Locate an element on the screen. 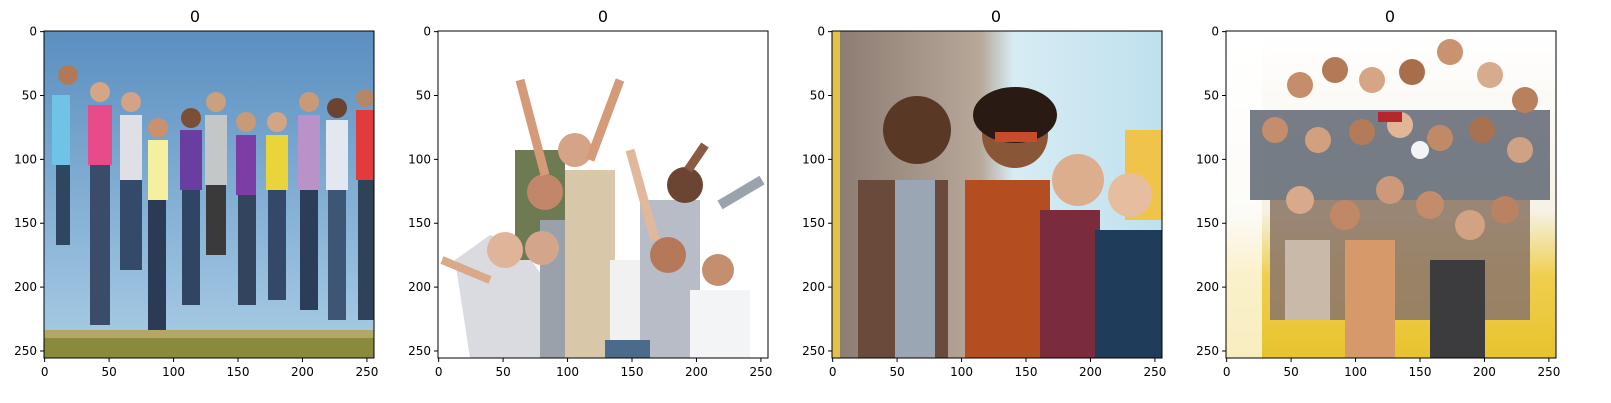 This screenshot has height=403, width=1611. panel-title-4: 0 is located at coordinates (1390, 16).